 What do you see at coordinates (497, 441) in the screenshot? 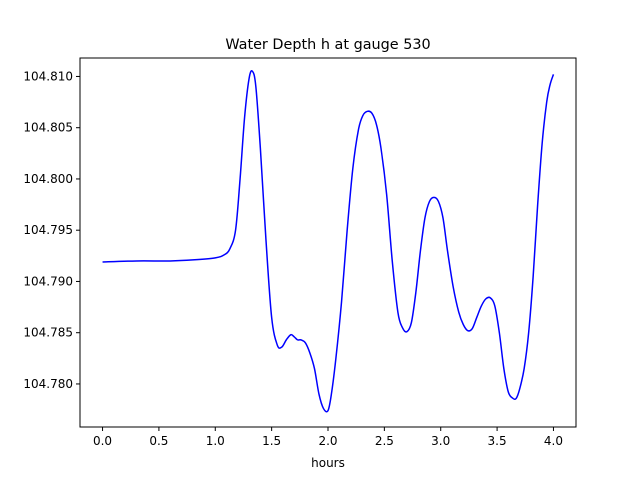
I see `x-tick-label: 3.5` at bounding box center [497, 441].